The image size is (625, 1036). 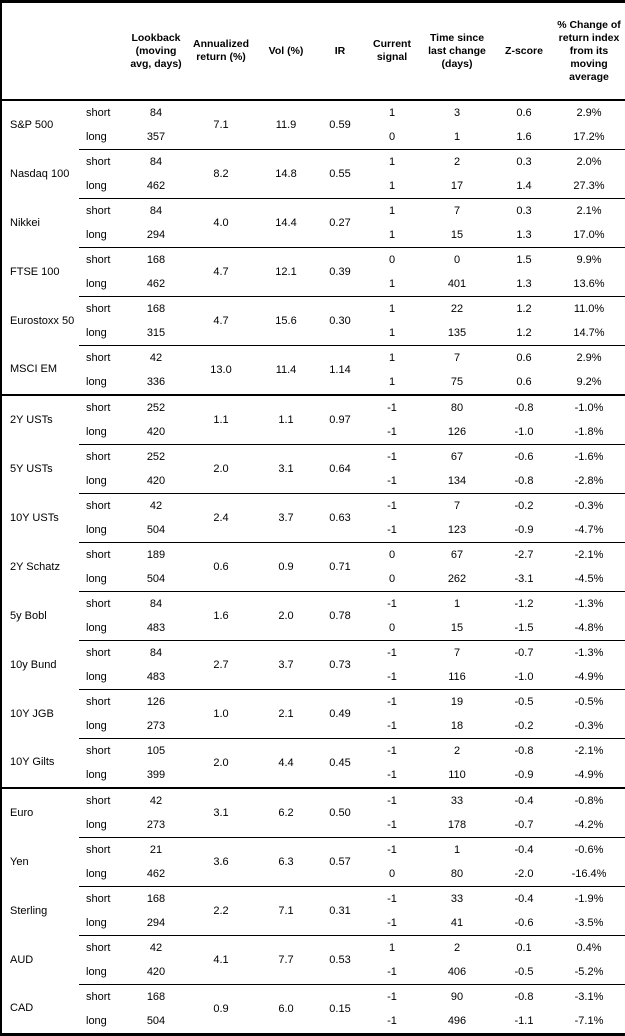 What do you see at coordinates (589, 308) in the screenshot?
I see `pct-change-value: 11.0%` at bounding box center [589, 308].